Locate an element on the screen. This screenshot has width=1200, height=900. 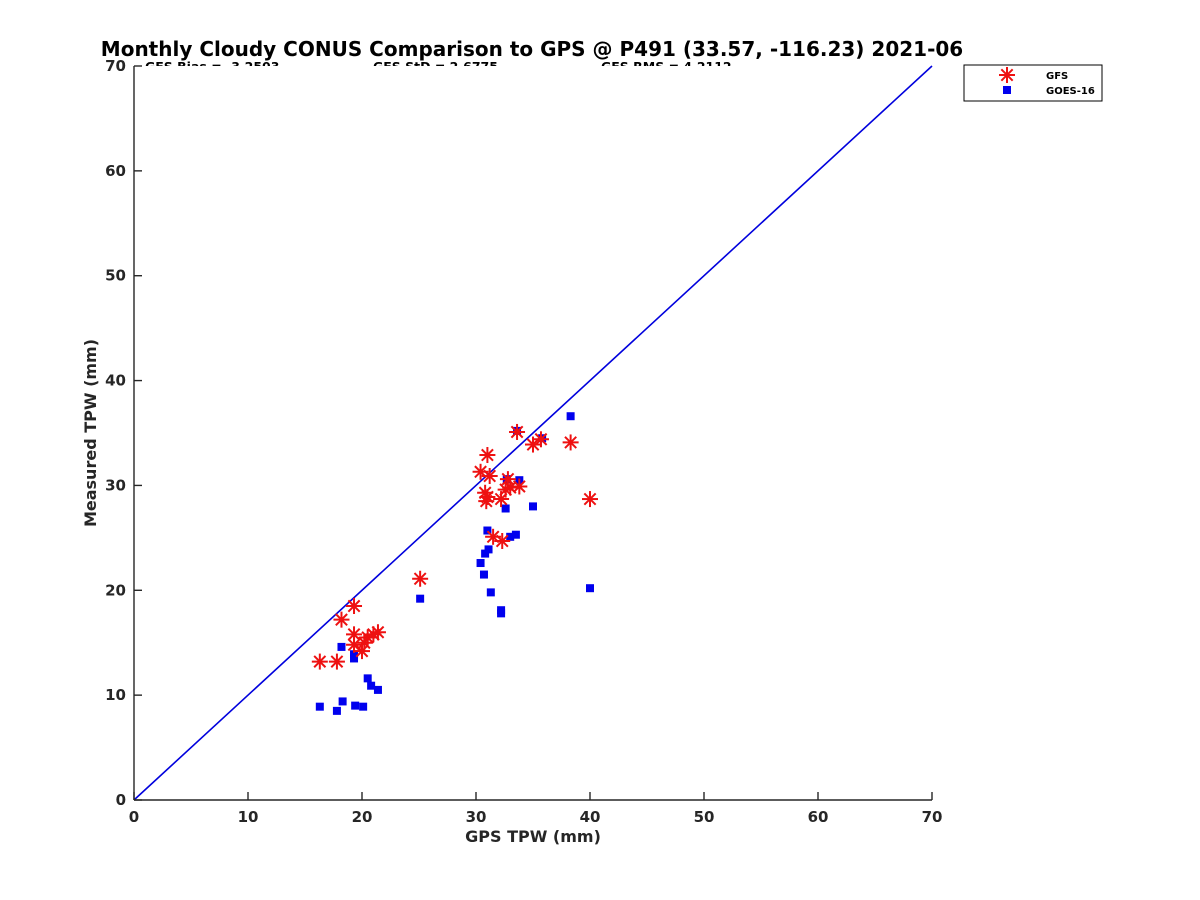
legend-gfs-label: GFS is located at coordinates (1057, 76).